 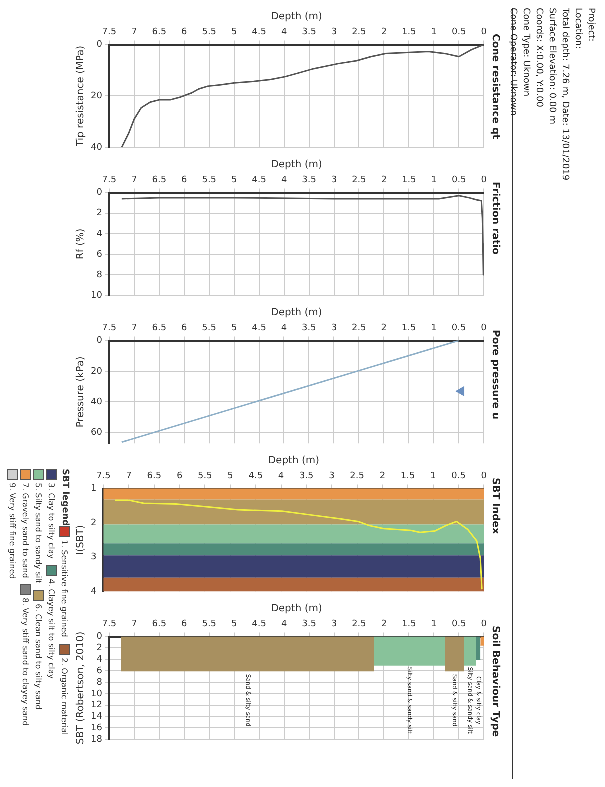 I want to click on y-tick-label: 40, so click(x=97, y=403).